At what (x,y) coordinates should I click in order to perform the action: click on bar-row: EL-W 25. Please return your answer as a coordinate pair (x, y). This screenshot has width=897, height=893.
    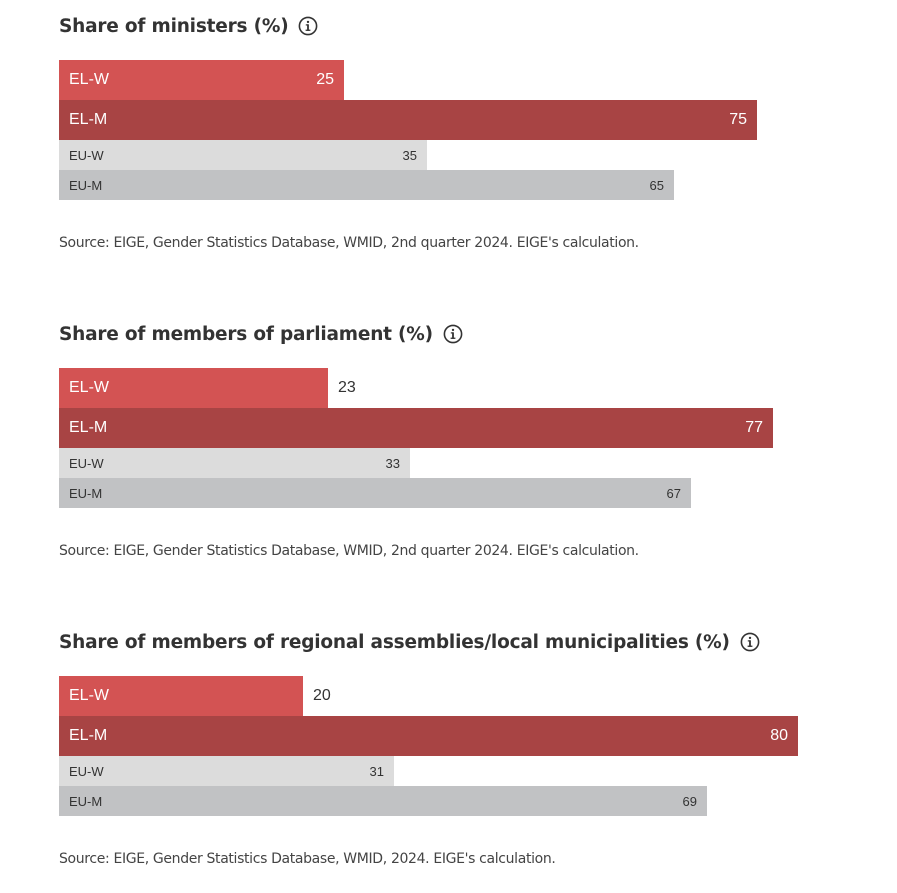
    Looking at the image, I should click on (449, 80).